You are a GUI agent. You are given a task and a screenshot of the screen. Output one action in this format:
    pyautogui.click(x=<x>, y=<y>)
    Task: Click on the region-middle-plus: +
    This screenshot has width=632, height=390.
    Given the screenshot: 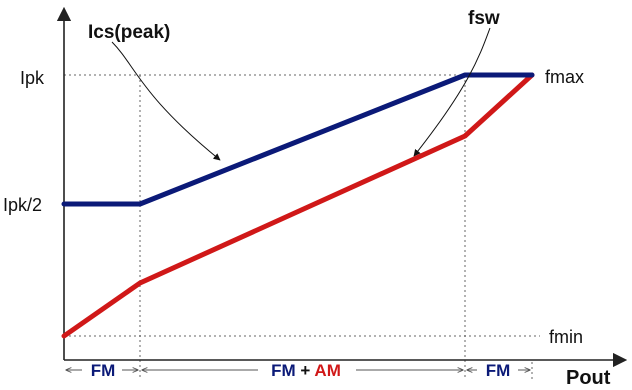 What is the action you would take?
    pyautogui.click(x=305, y=370)
    